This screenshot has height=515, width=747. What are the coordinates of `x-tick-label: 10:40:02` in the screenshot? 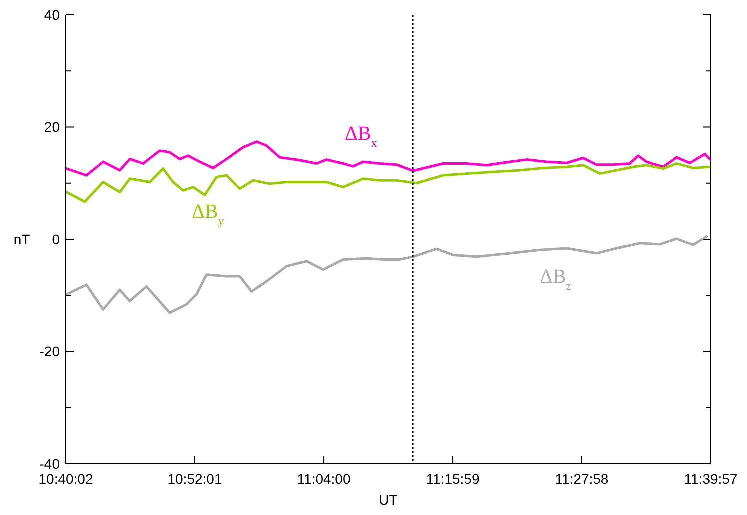 It's located at (66, 479).